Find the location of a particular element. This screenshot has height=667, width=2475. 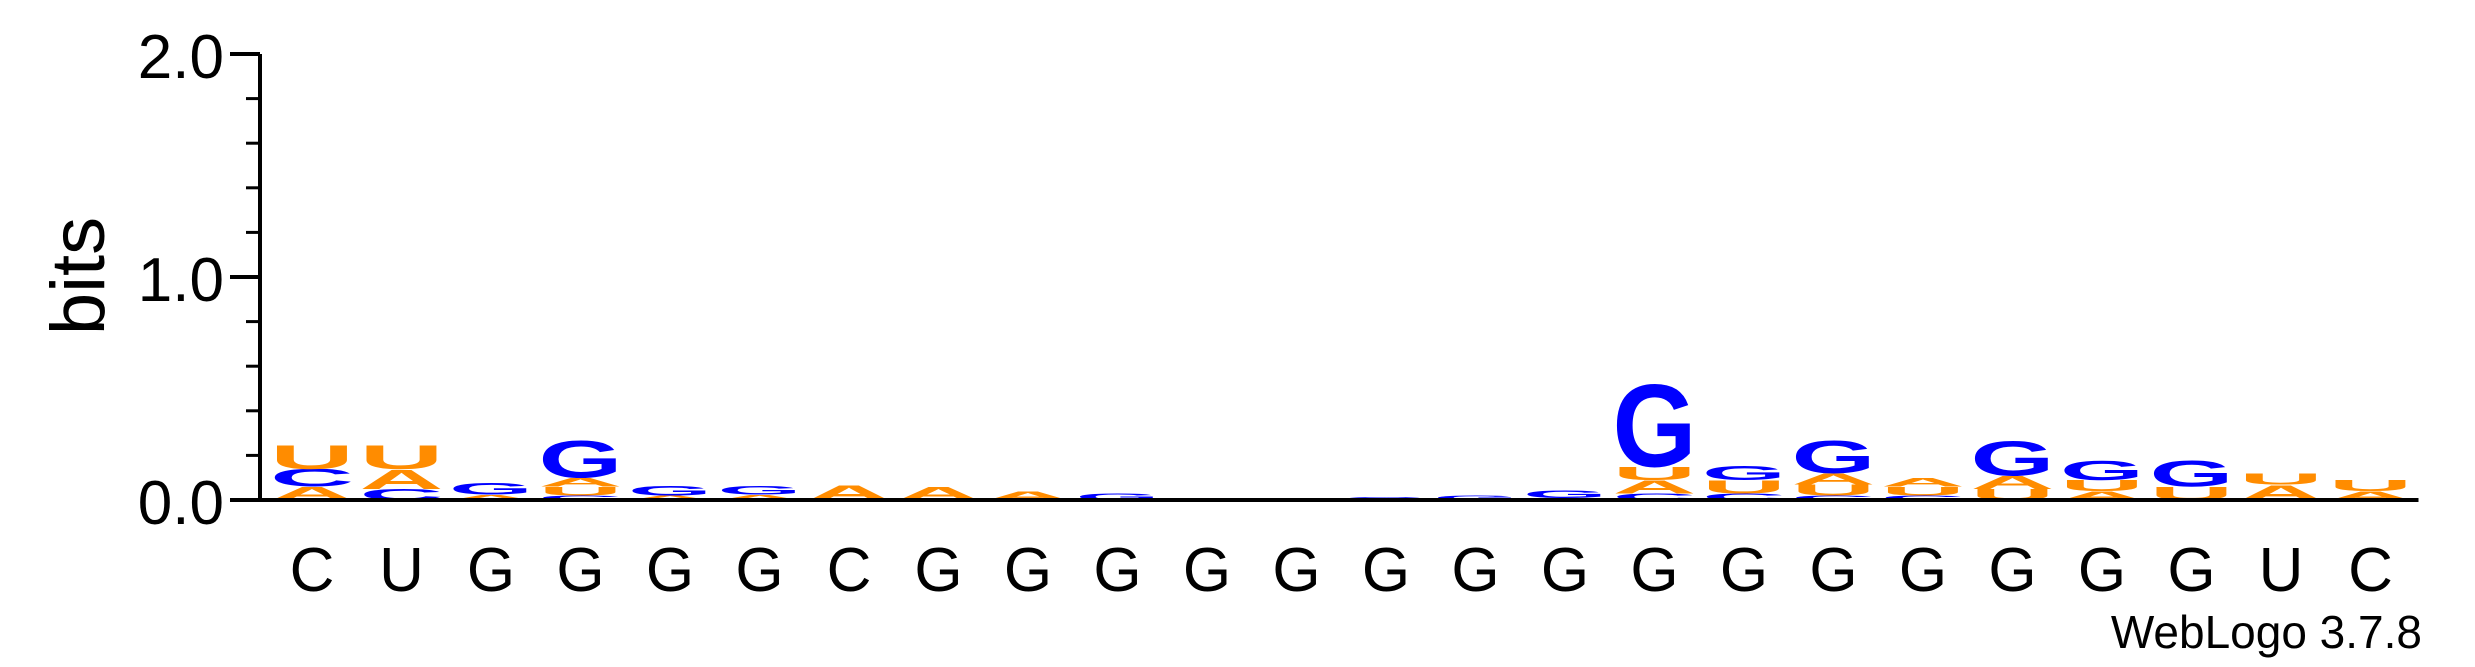

y-tick-label: 0.0 is located at coordinates (181, 503).